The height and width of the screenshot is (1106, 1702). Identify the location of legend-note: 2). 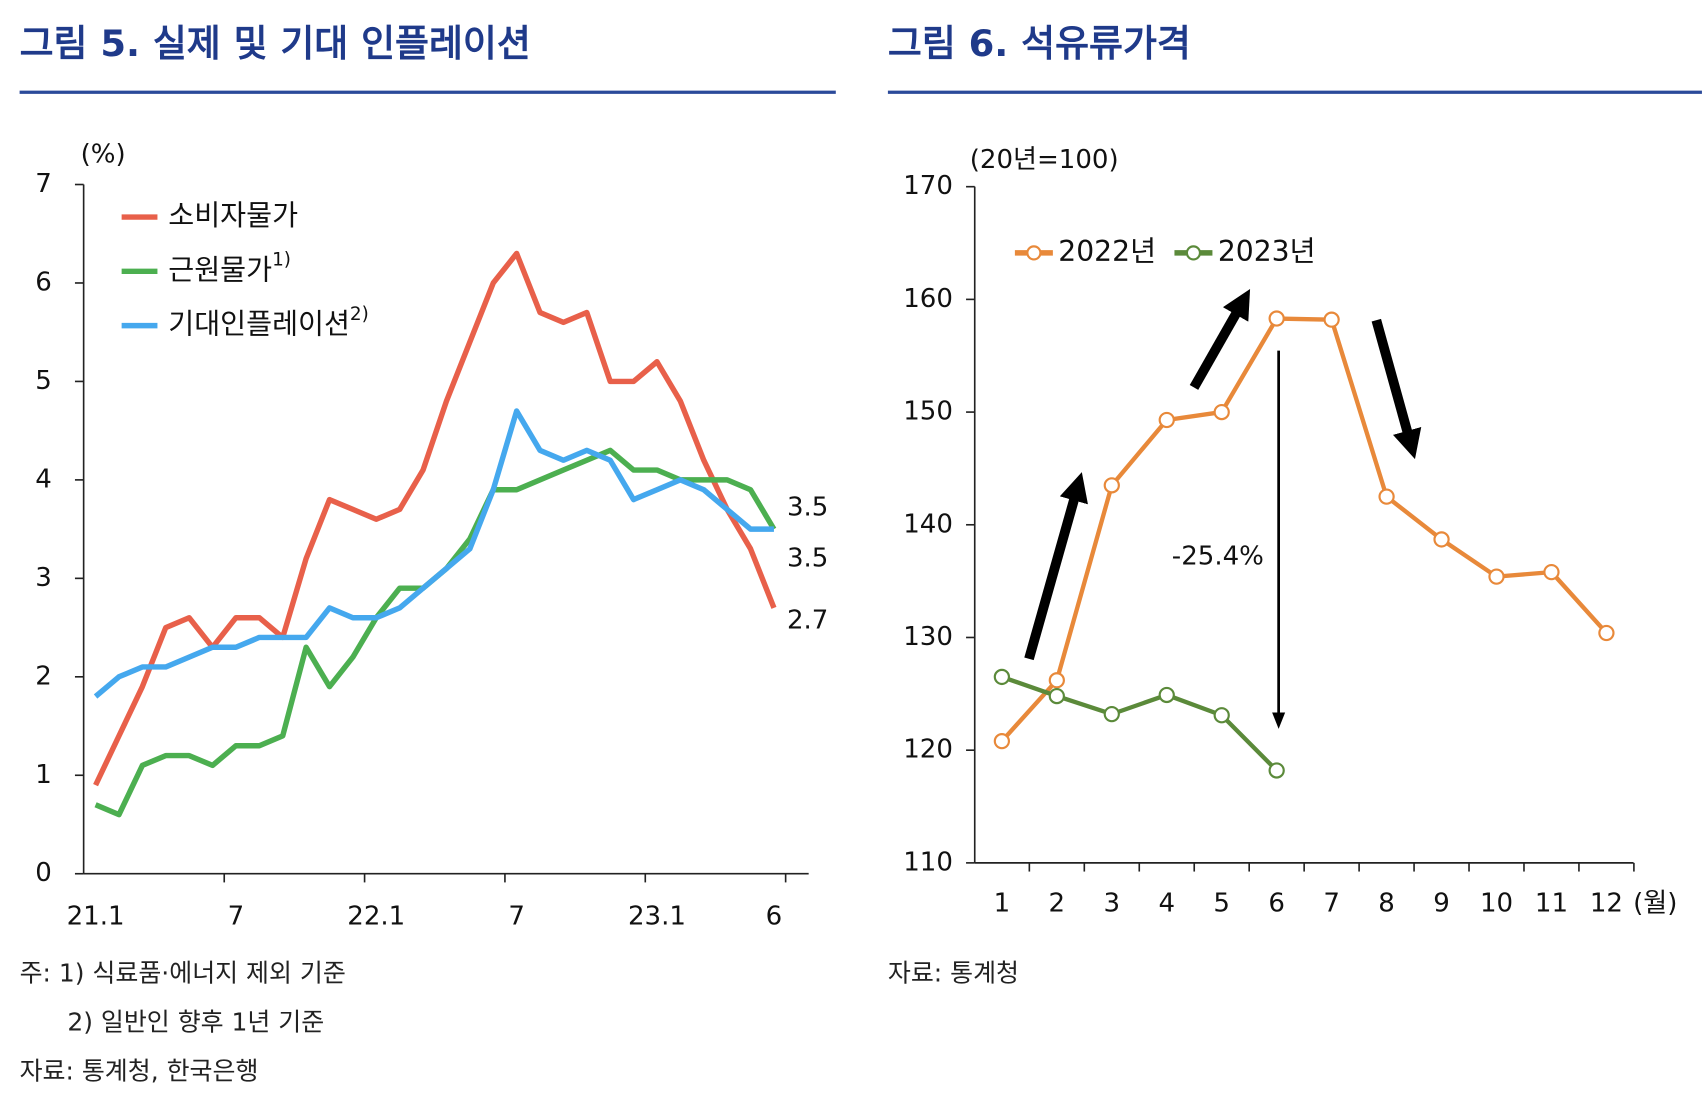
(359, 314).